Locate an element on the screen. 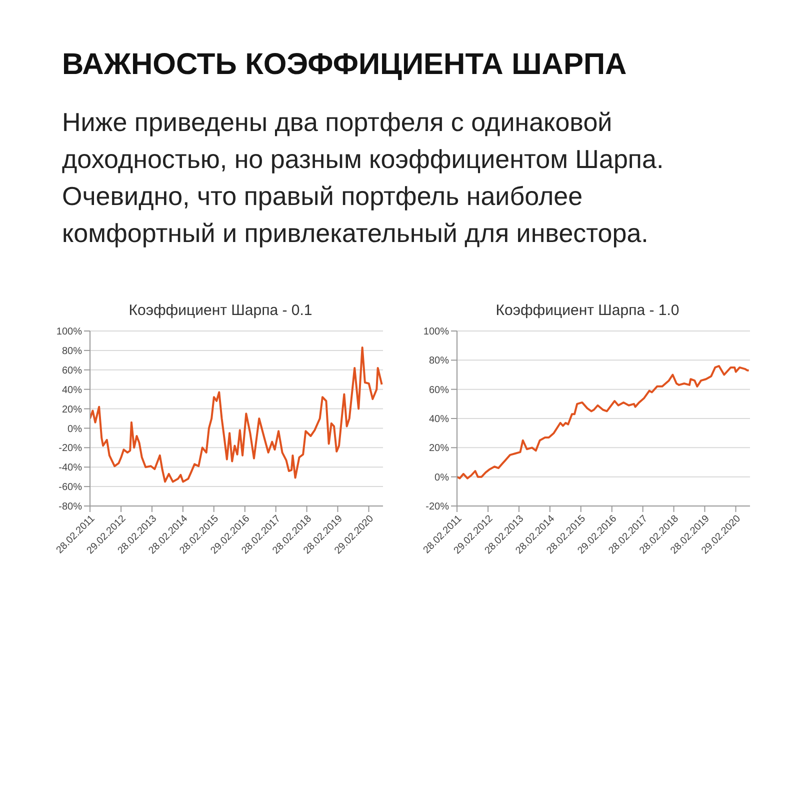 The image size is (800, 800). text: ВАЖНОСТЬ КОЭФФИЦИЕНТА ШАРПА is located at coordinates (345, 65).